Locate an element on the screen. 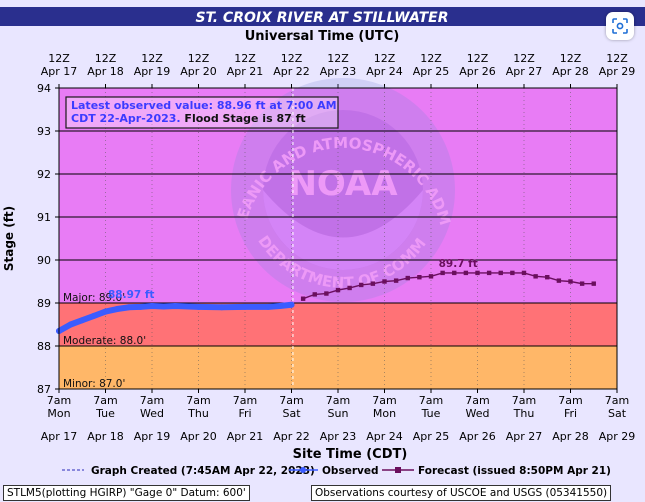 Image resolution: width=645 pixels, height=502 pixels. legend-graph-created: Graph Created (7:45AM Apr 22, 2023) is located at coordinates (203, 471).